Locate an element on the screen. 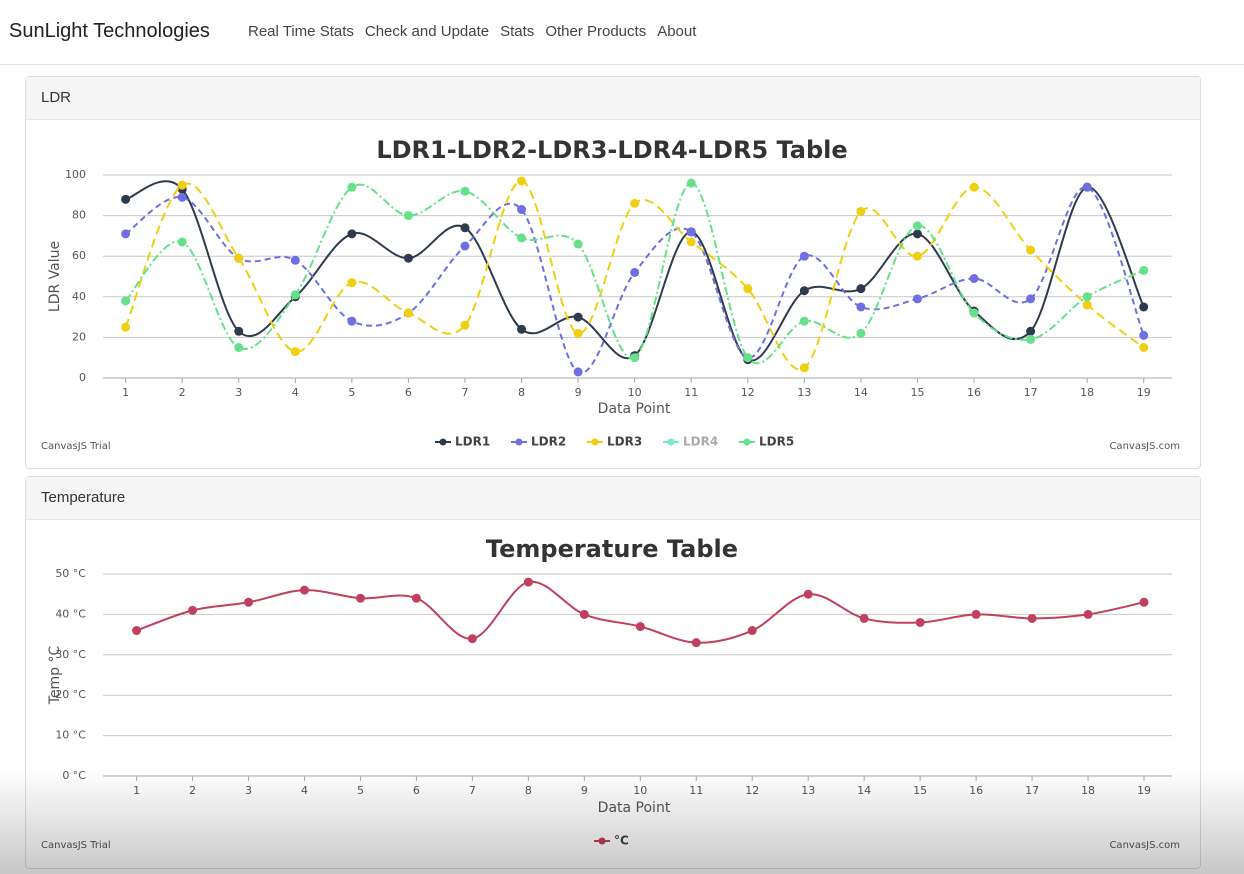  nav-link: Real Time Stats is located at coordinates (301, 31).